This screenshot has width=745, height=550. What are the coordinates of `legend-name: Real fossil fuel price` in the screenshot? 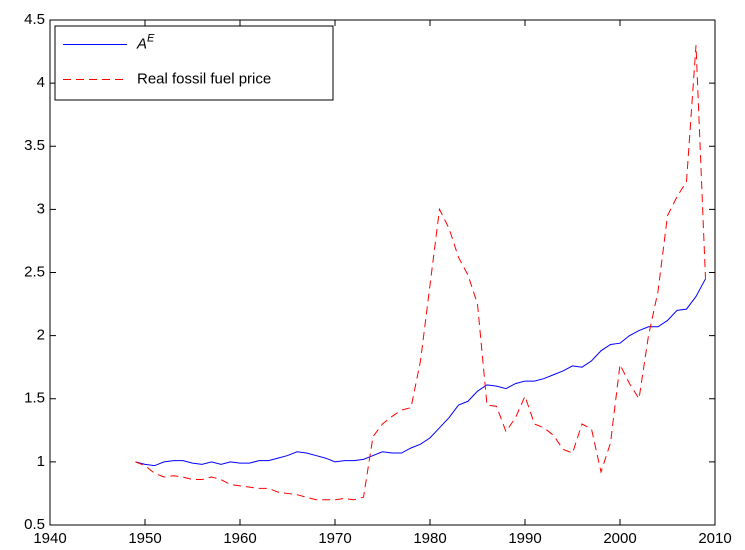 It's located at (204, 78).